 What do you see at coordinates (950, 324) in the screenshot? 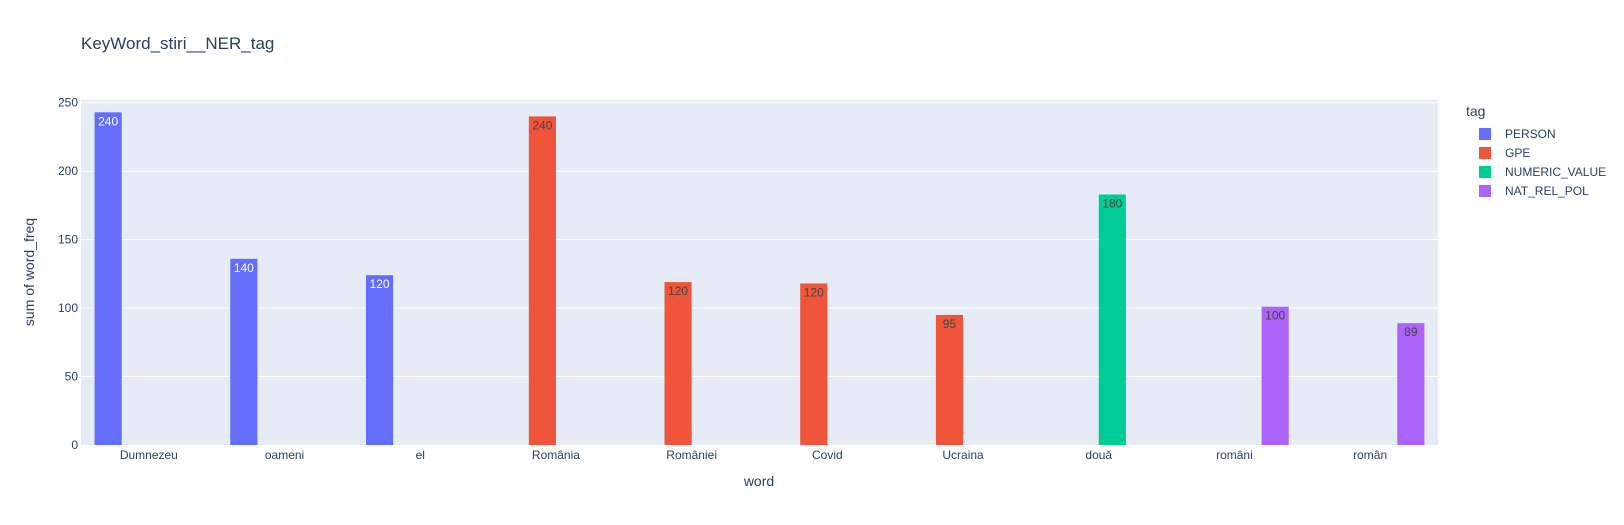
I see `bar-value-label: 95` at bounding box center [950, 324].